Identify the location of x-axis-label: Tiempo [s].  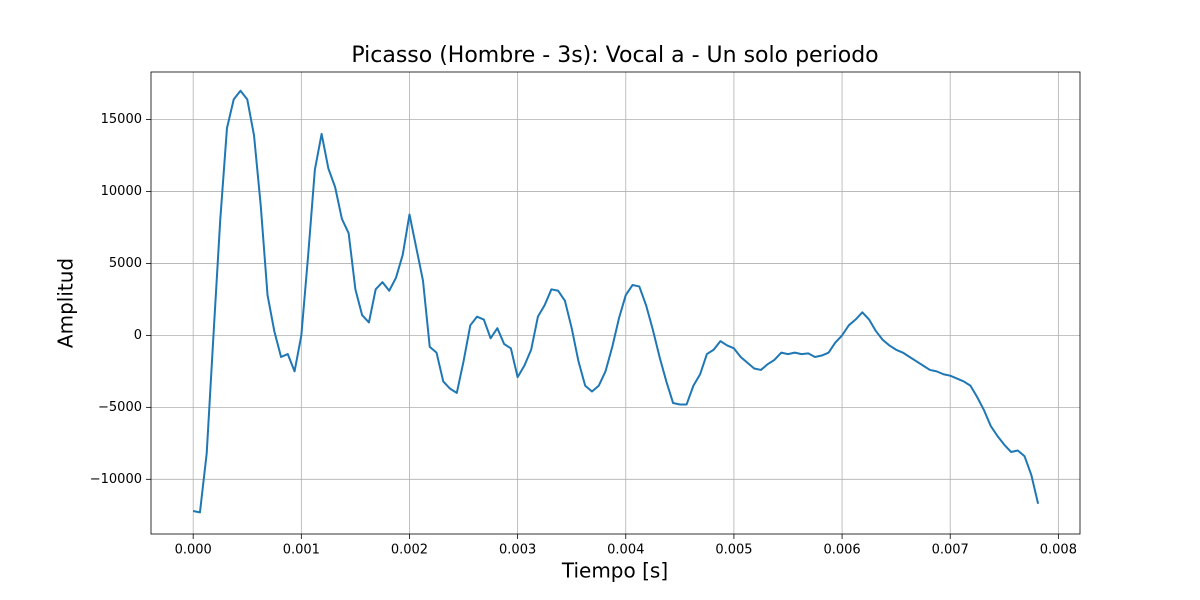
(614, 571).